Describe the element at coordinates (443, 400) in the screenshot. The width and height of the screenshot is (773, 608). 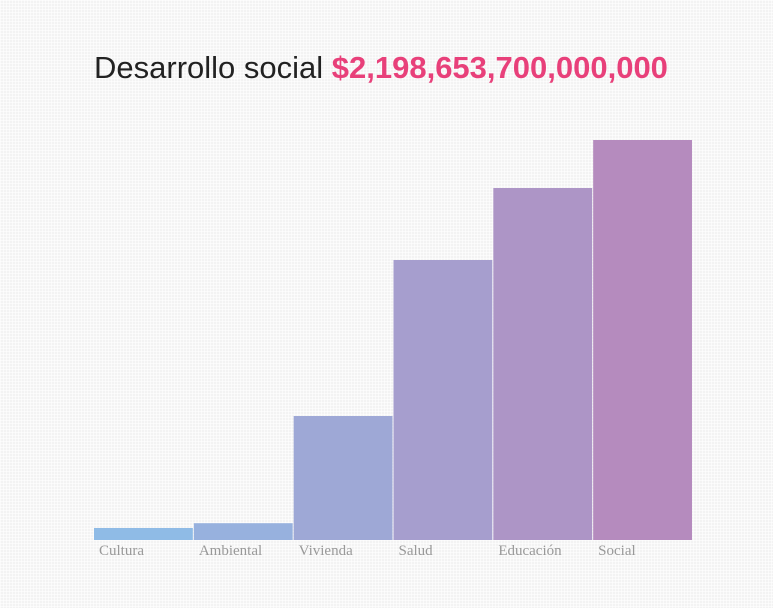
I see `bar-salud` at that location.